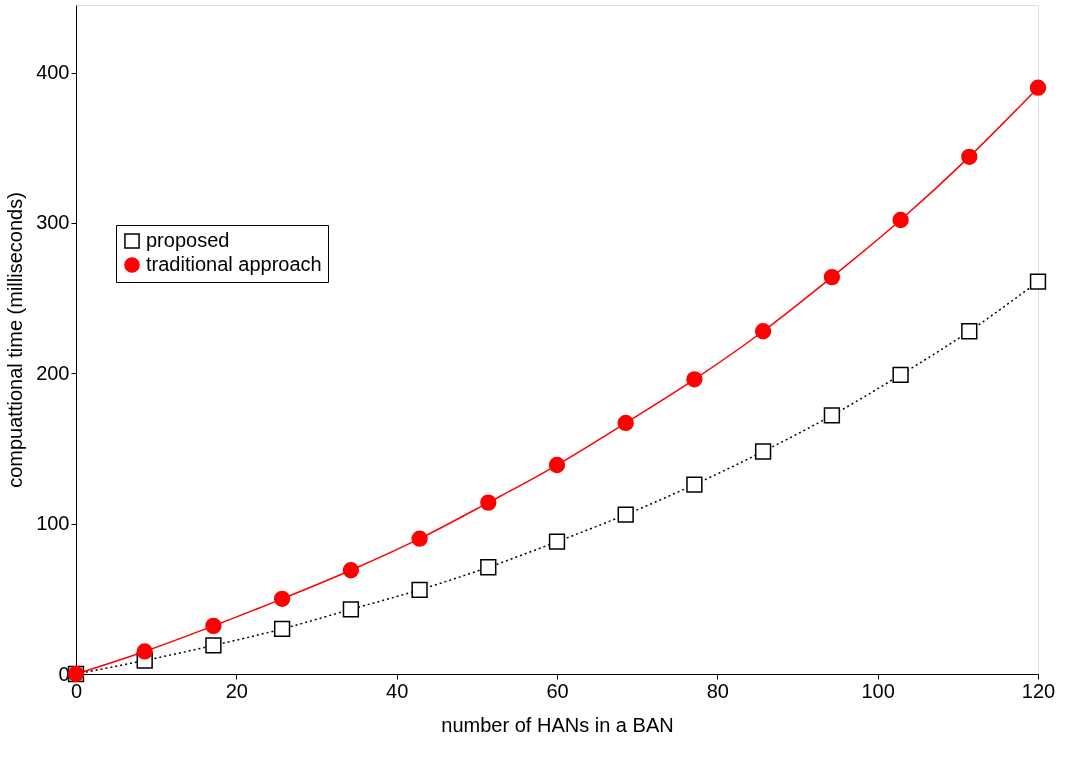 The width and height of the screenshot is (1088, 771). What do you see at coordinates (397, 690) in the screenshot?
I see `x-tick-label: 40` at bounding box center [397, 690].